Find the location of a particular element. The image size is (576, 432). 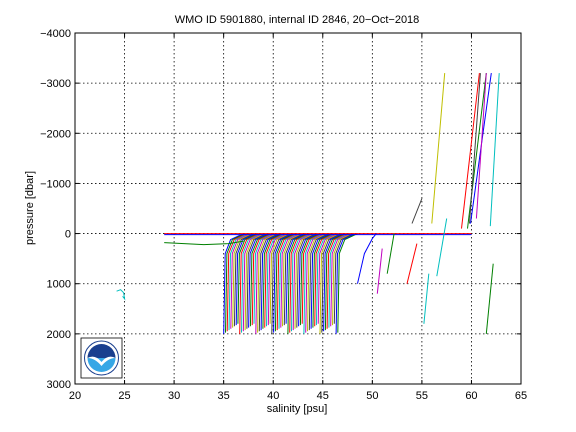

x-tick-label: 20 is located at coordinates (75, 396).